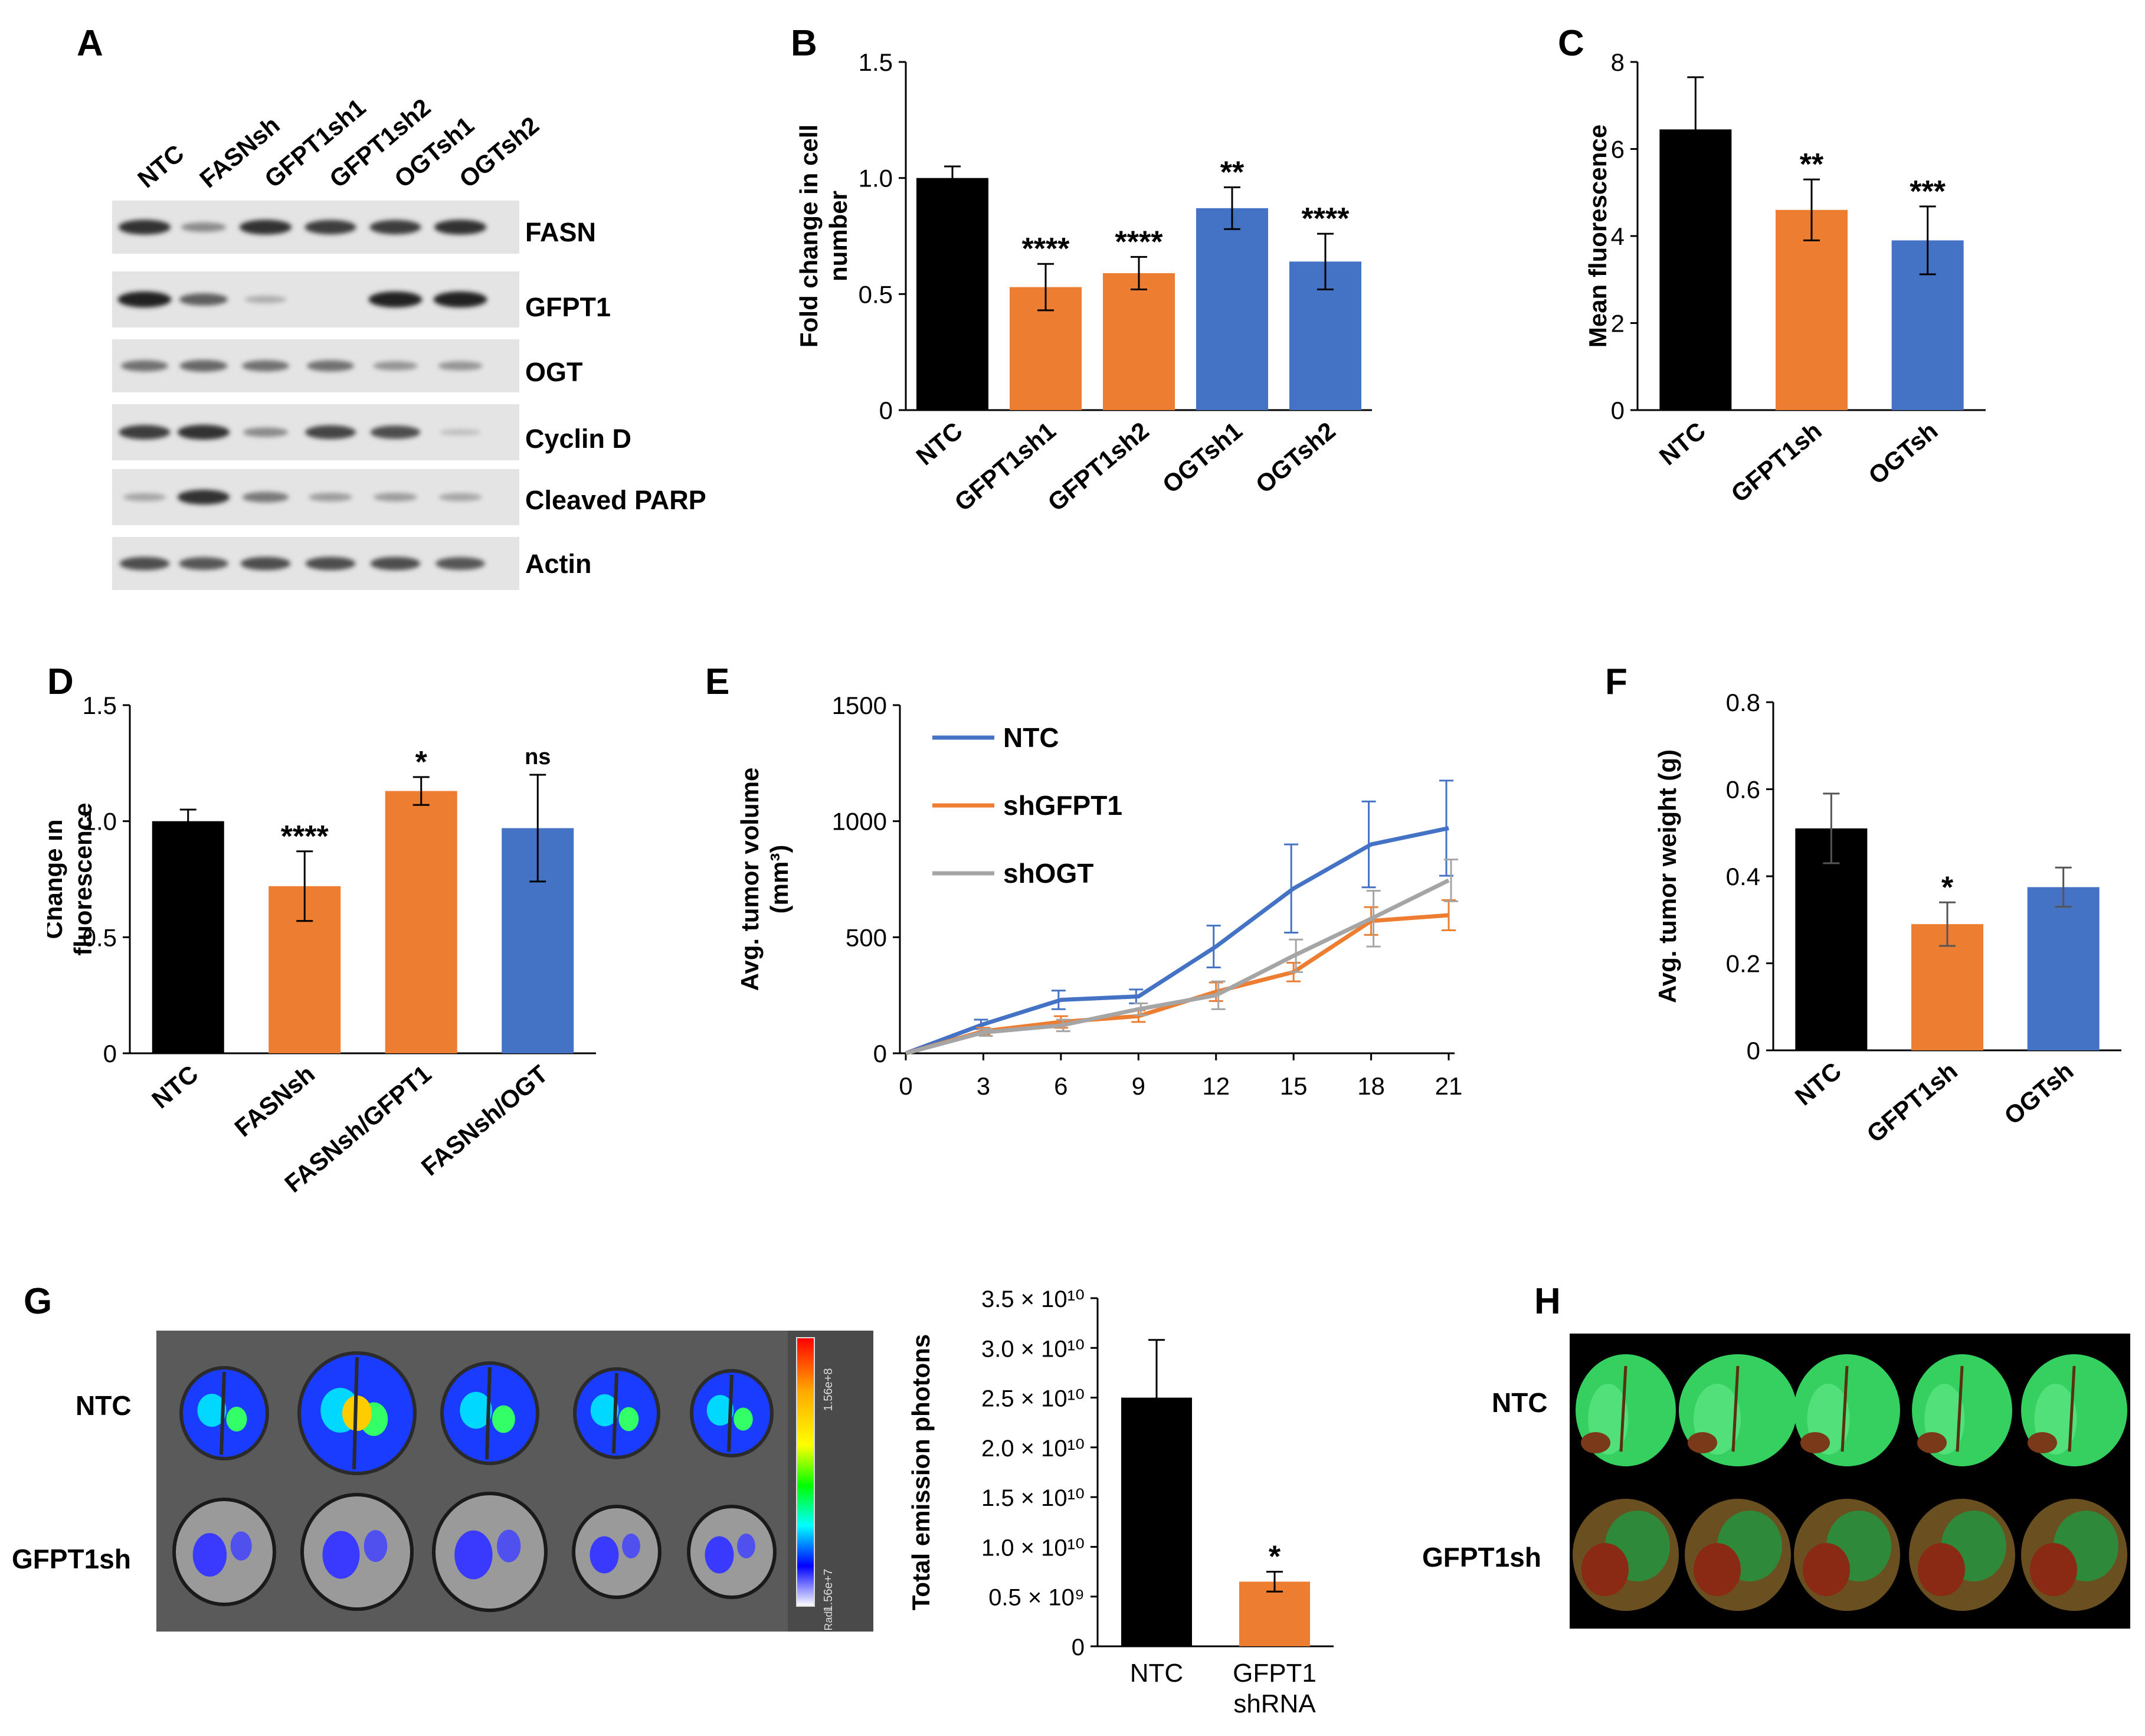  I want to click on y-tick-label: 1.0, so click(100, 822).